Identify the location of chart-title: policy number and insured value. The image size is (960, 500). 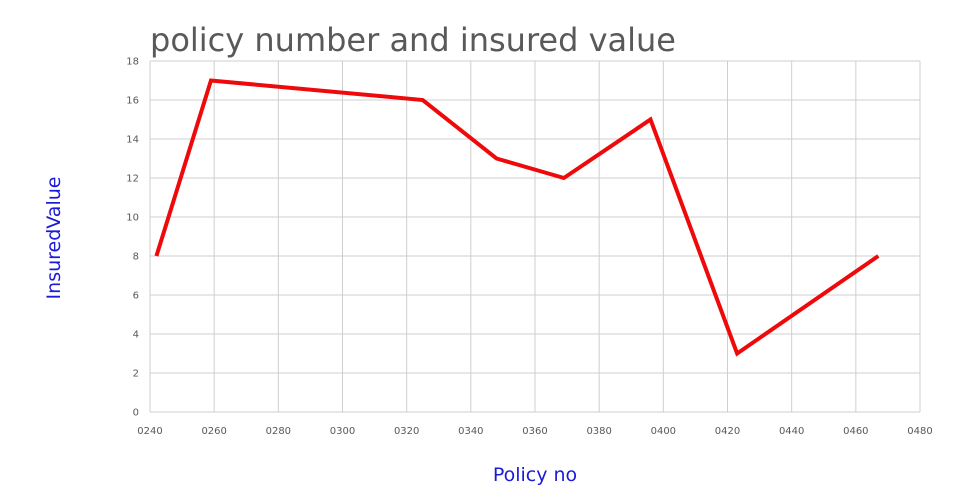
(413, 40).